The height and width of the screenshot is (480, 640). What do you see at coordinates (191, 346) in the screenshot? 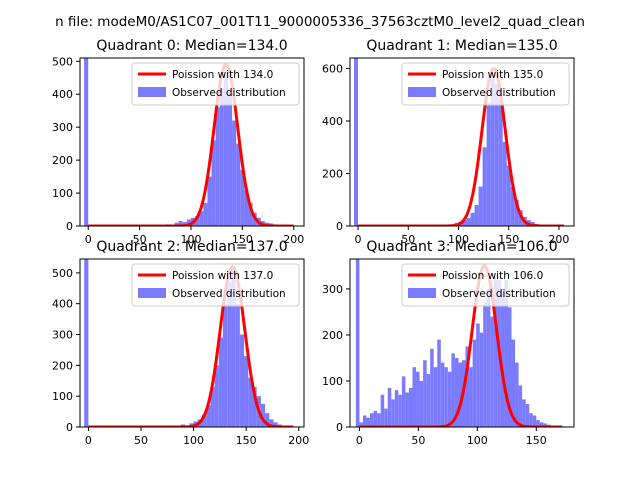
I see `poisson-fit-line` at bounding box center [191, 346].